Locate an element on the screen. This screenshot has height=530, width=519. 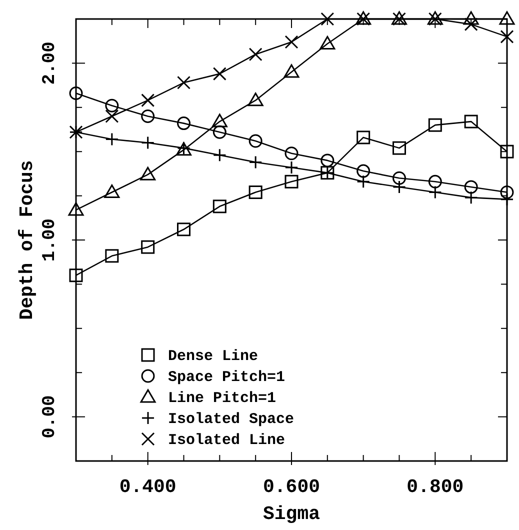
legend-label: Line Pitch=1 is located at coordinates (222, 398).